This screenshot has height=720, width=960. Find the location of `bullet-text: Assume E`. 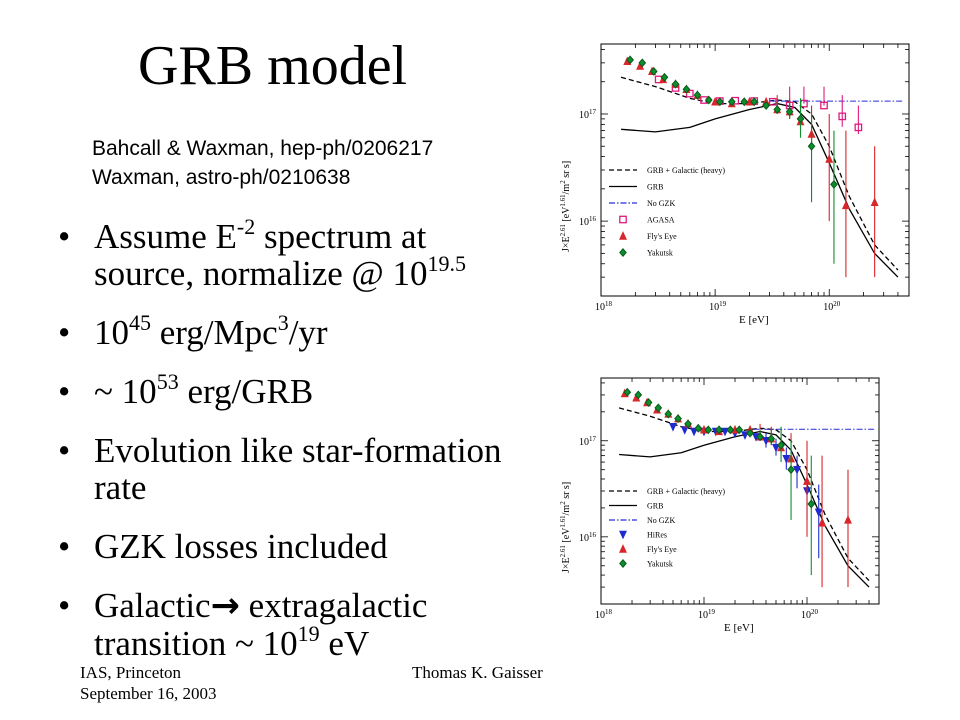

bullet-text: Assume E is located at coordinates (165, 236).